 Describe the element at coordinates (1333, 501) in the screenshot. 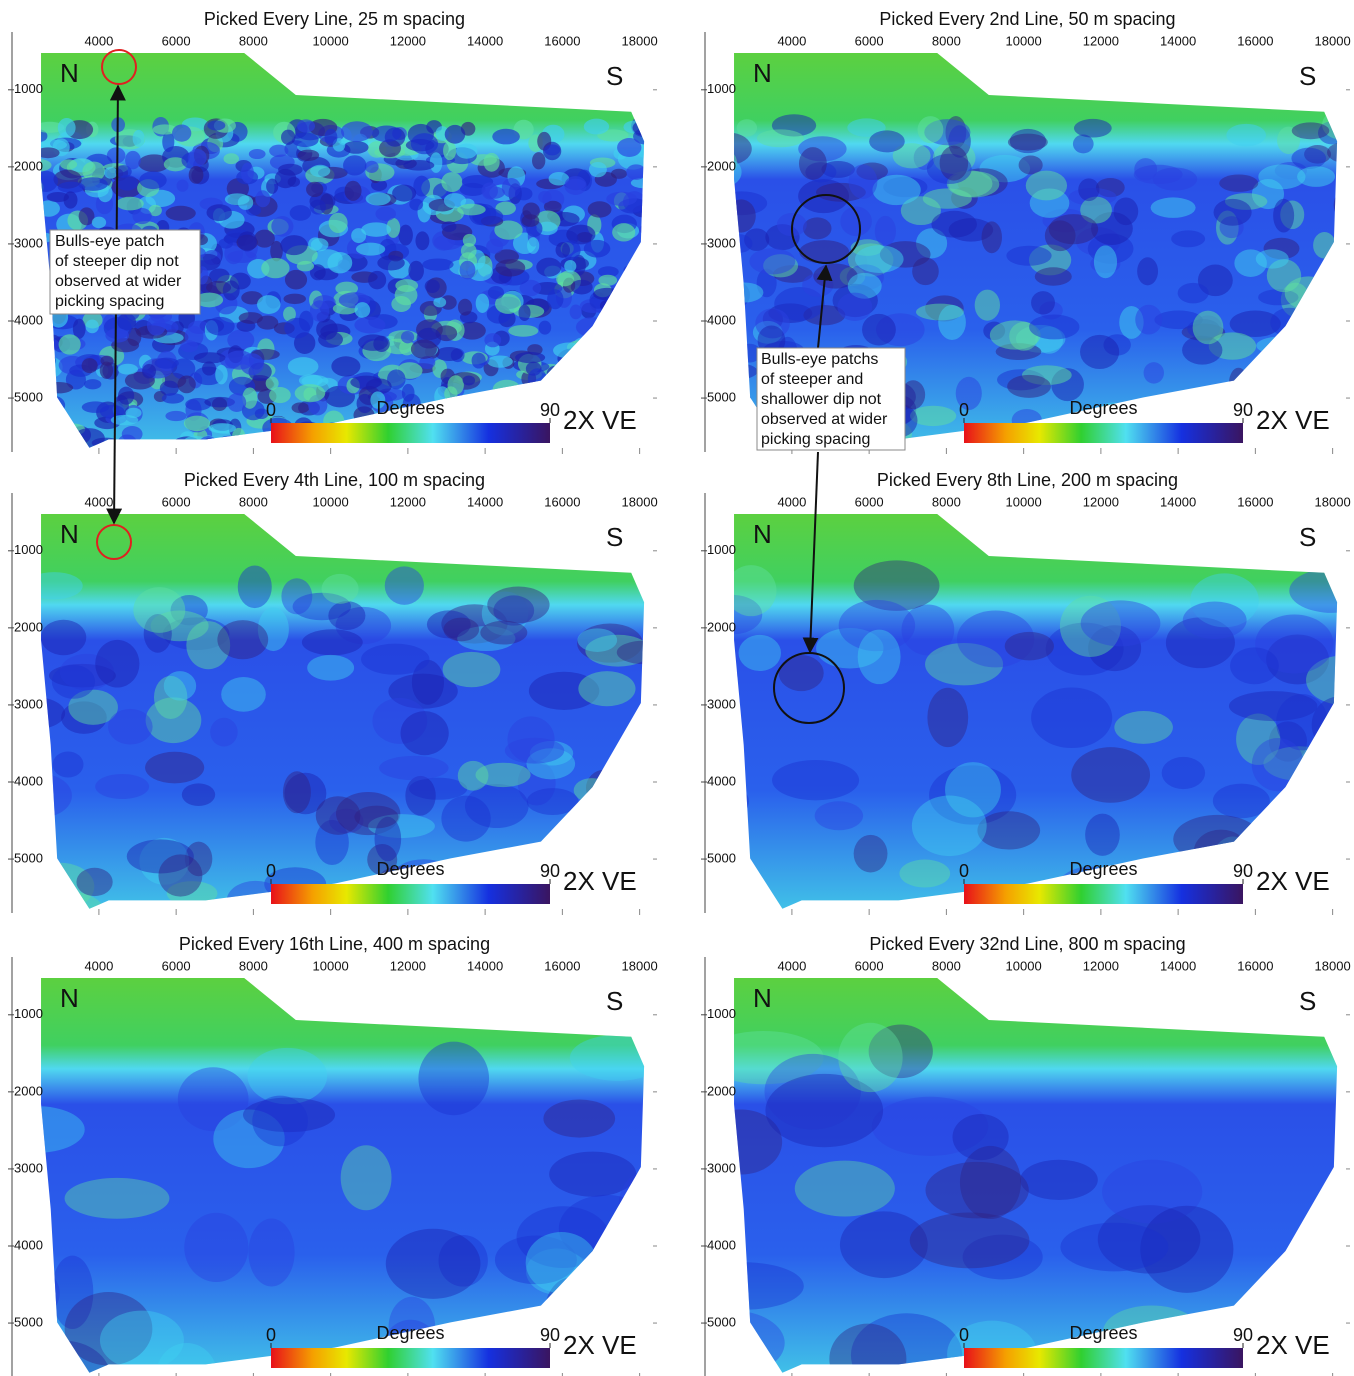

I see `x-tick-label: 18000` at that location.